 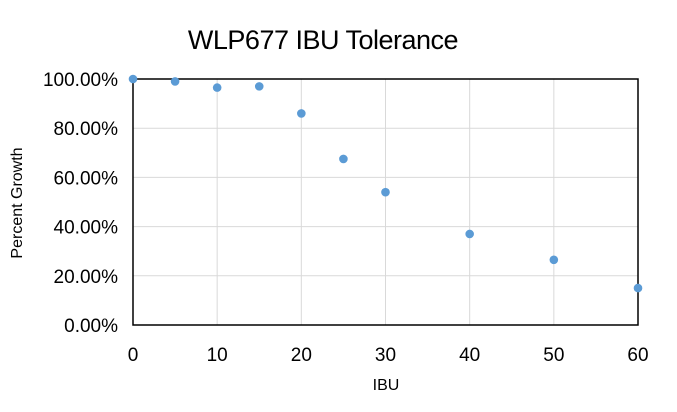 What do you see at coordinates (86, 228) in the screenshot?
I see `y-tick-label-2: 40.00%` at bounding box center [86, 228].